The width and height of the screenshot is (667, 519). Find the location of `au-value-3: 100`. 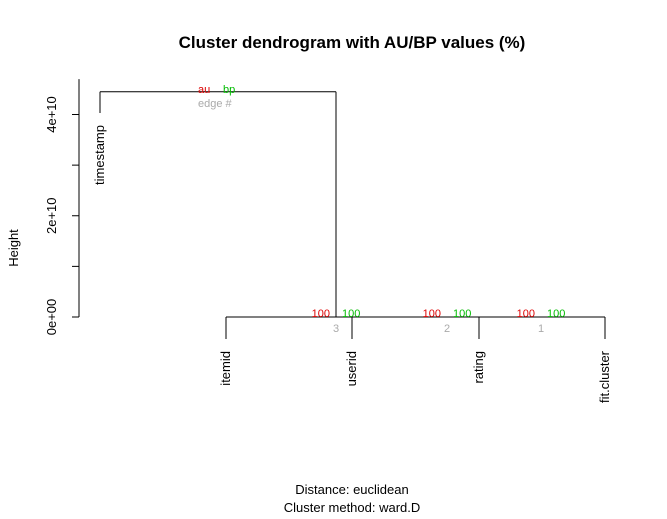

au-value-3: 100 is located at coordinates (321, 314).